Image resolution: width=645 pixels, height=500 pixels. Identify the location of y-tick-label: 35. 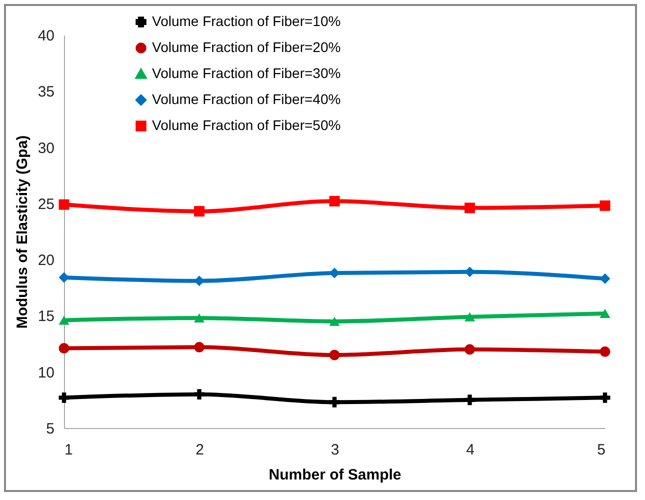
(46, 92).